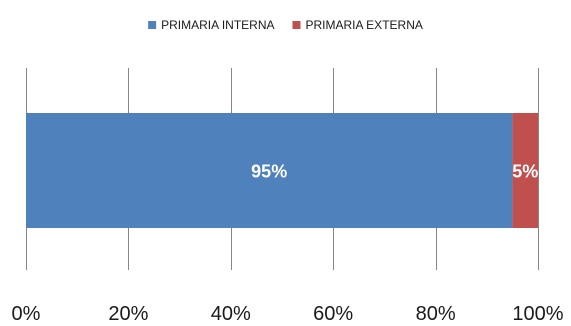  I want to click on x-axis-ticks: 0% 20% 40% 60% 80% 100%, so click(288, 314).